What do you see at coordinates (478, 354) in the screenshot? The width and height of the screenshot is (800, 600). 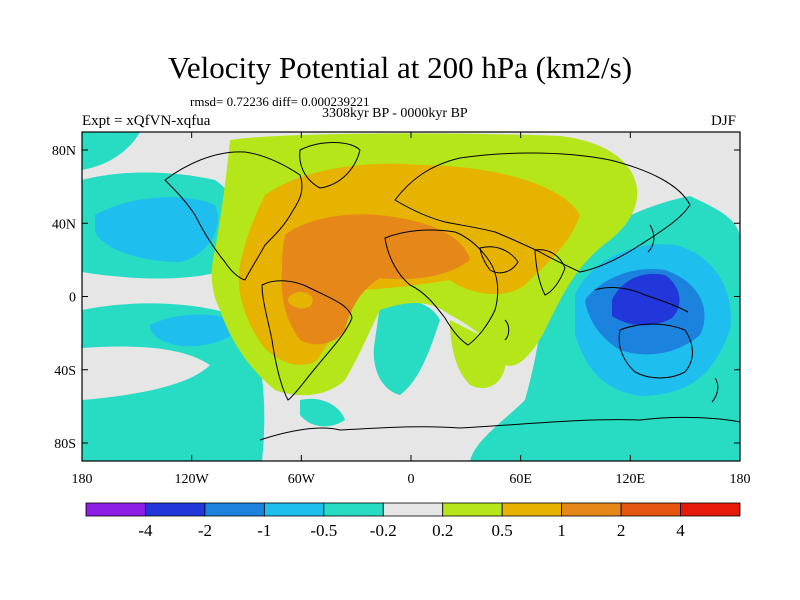 I see `field-south-indian-positive` at bounding box center [478, 354].